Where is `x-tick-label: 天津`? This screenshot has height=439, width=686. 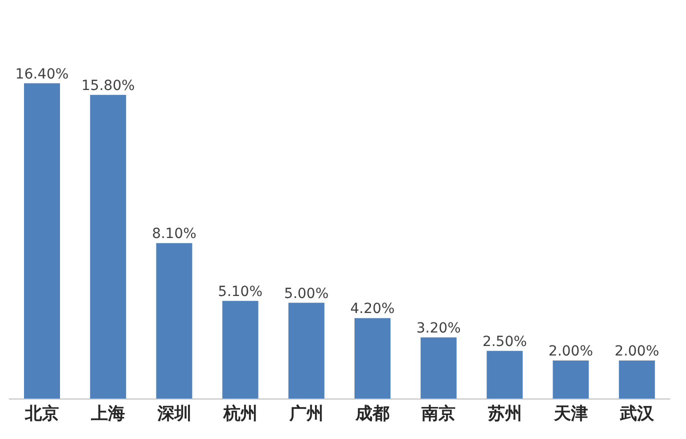
x-tick-label: 天津 is located at coordinates (570, 414).